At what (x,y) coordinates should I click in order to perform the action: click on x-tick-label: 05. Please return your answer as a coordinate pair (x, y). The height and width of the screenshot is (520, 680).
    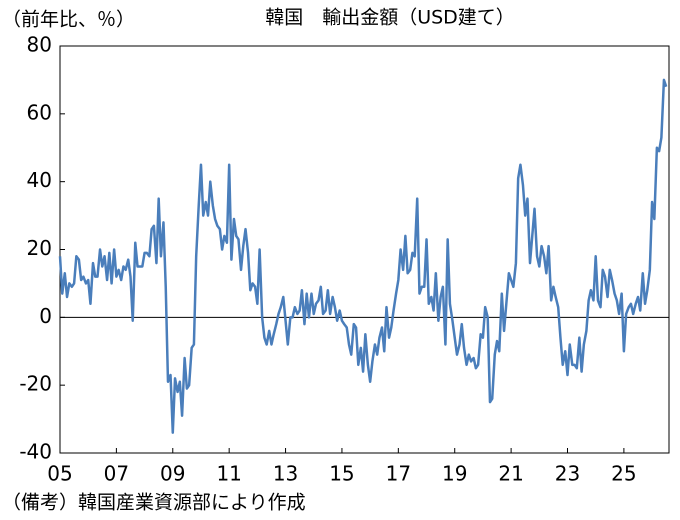
    Looking at the image, I should click on (59, 474).